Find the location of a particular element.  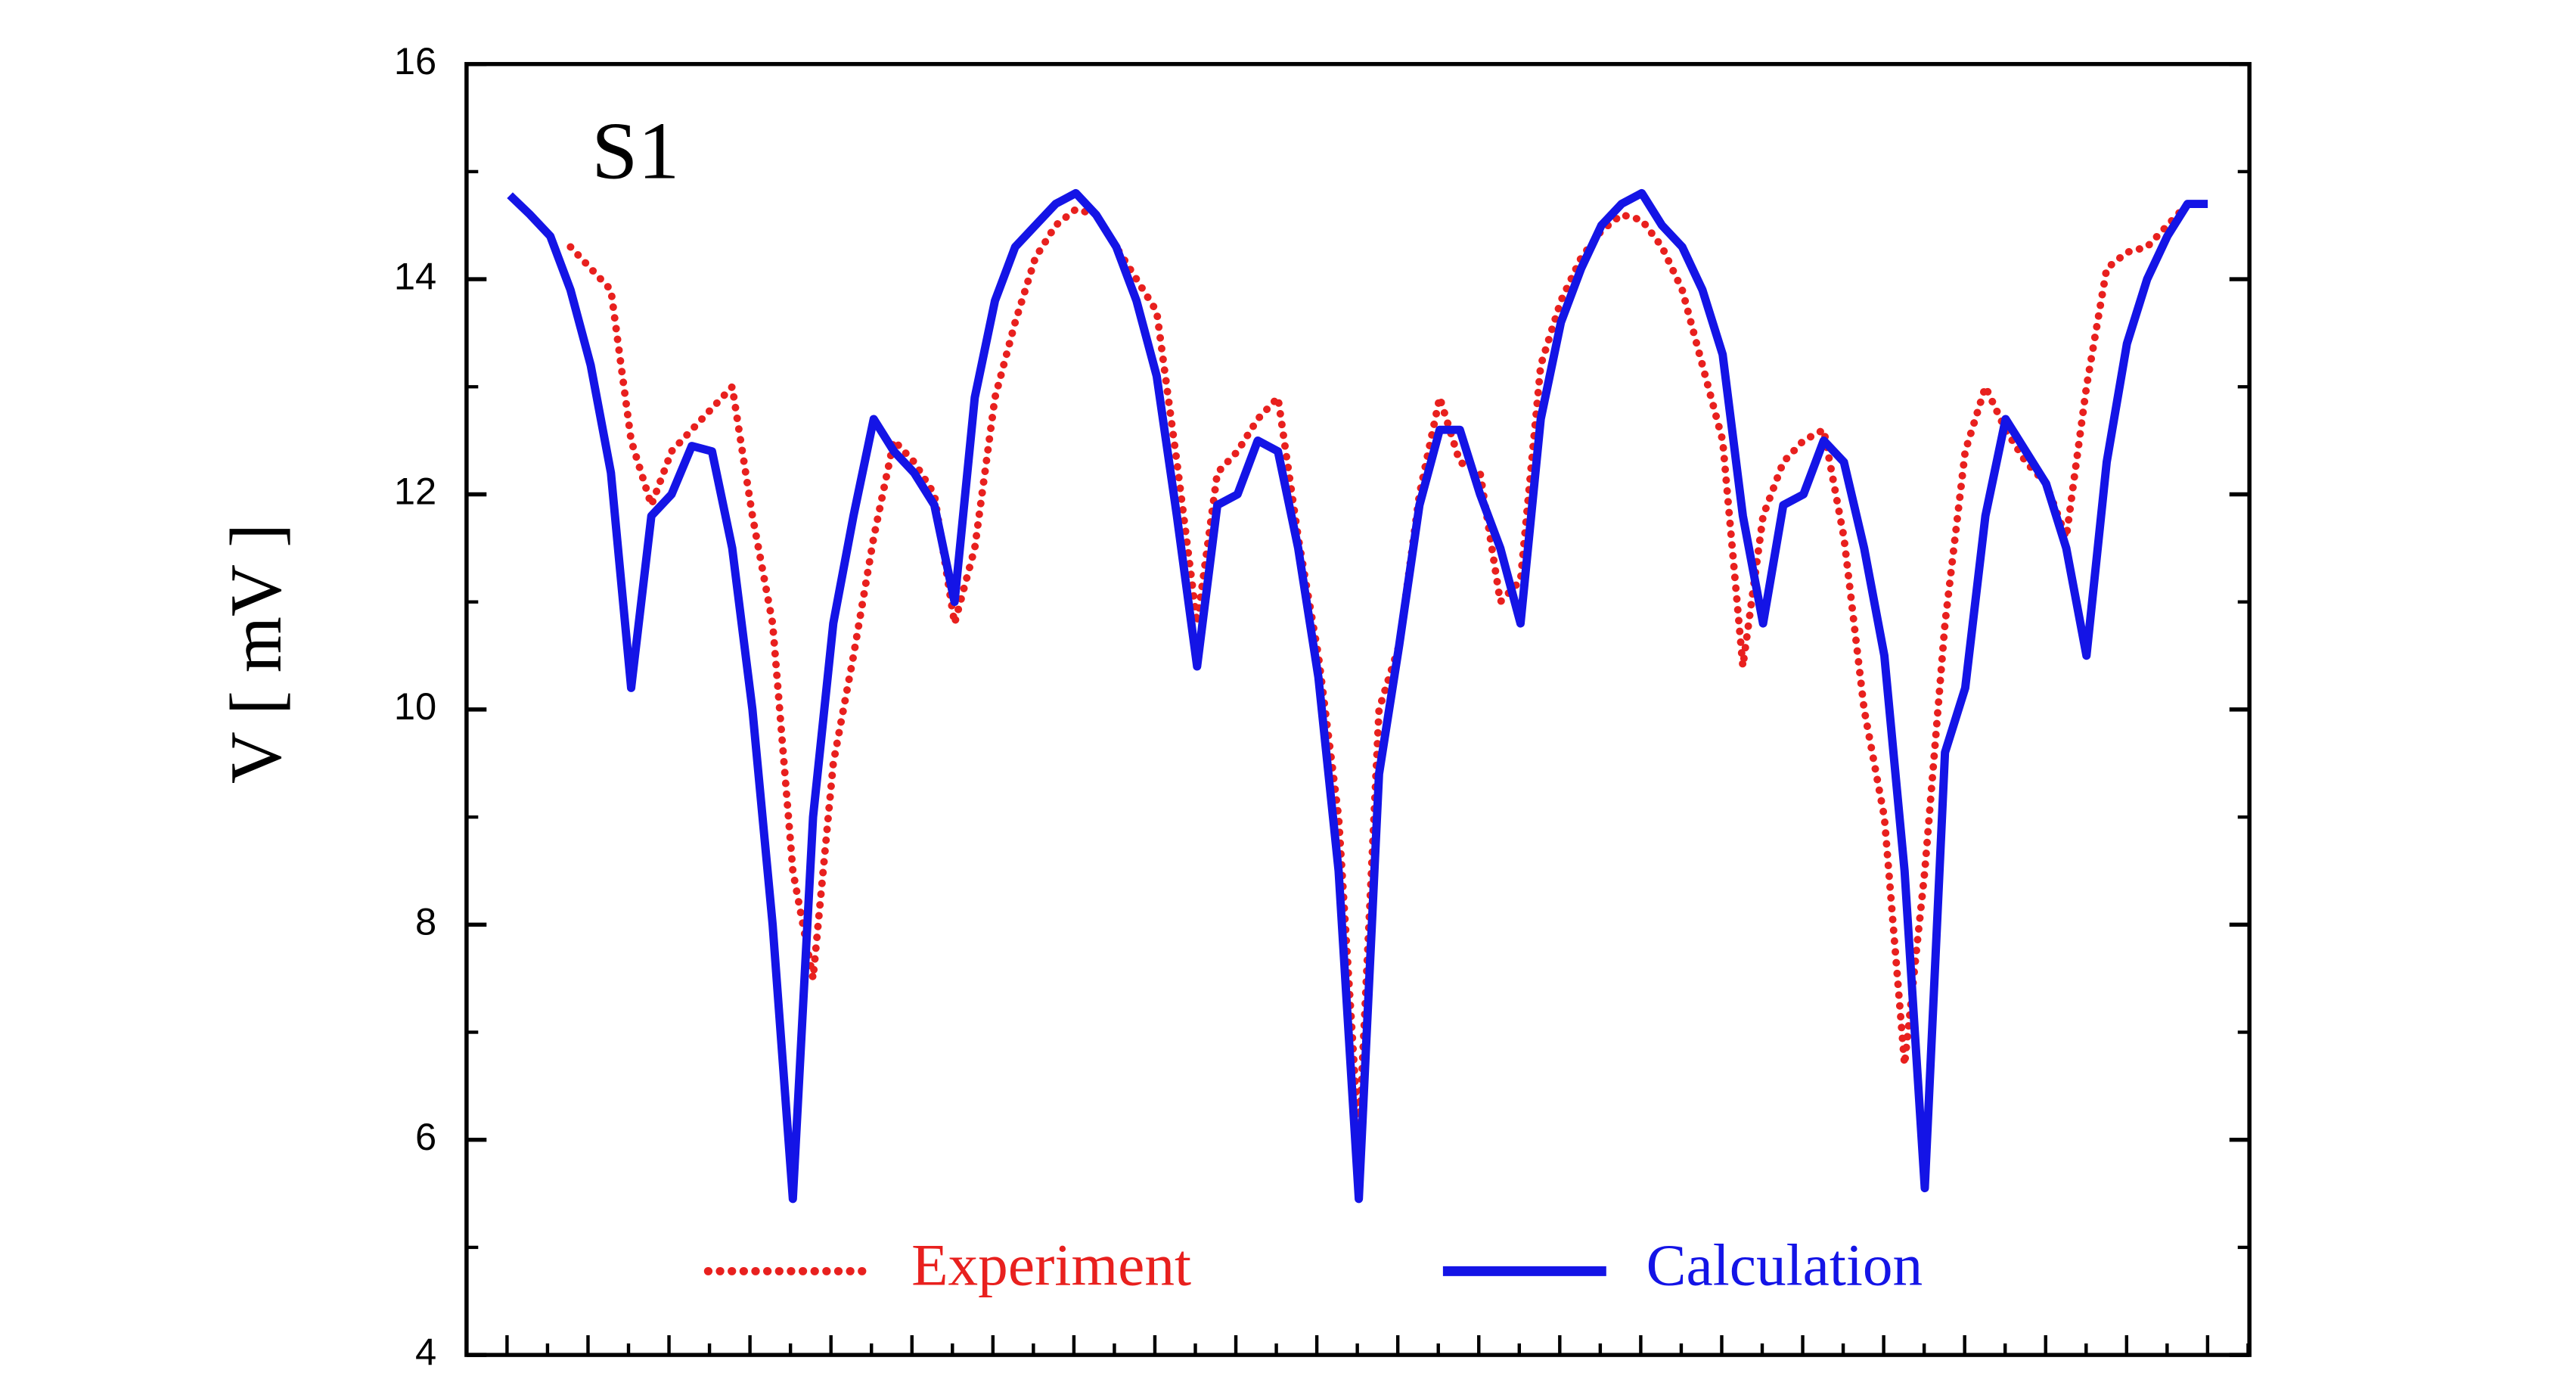

y-tick-label: 8 is located at coordinates (425, 921).